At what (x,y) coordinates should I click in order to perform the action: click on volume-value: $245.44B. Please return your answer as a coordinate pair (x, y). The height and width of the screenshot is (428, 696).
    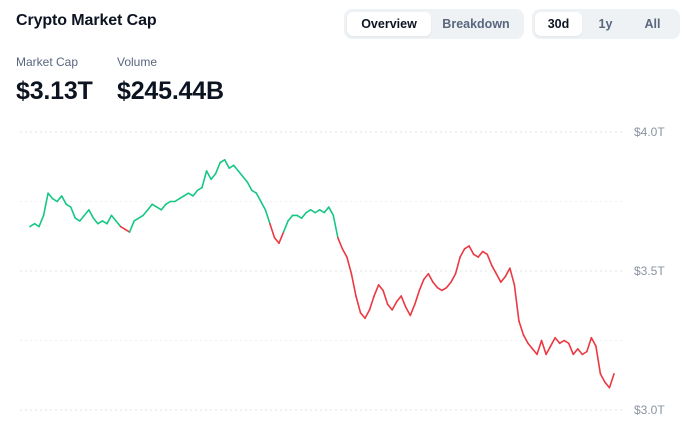
    Looking at the image, I should click on (170, 91).